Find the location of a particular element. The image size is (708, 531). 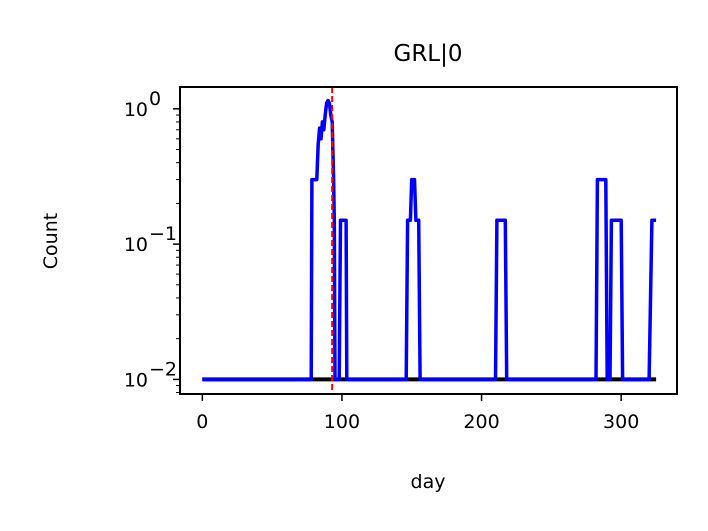

x-tick-label: 0 is located at coordinates (202, 422).